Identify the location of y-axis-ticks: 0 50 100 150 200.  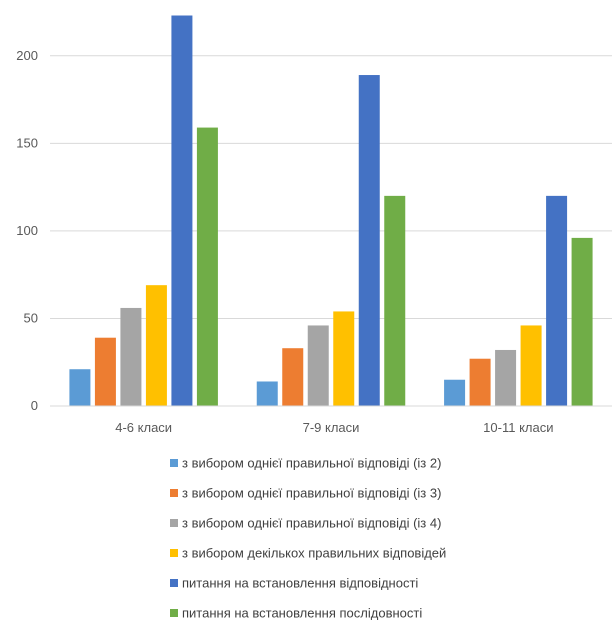
(27, 230).